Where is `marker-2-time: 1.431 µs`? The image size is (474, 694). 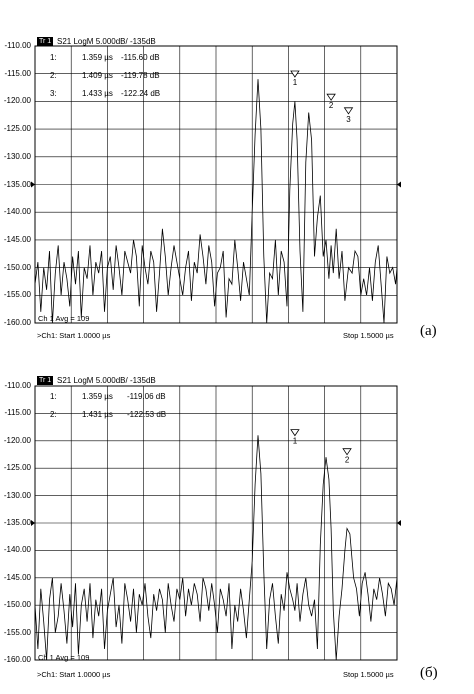
marker-2-time: 1.431 µs is located at coordinates (97, 414).